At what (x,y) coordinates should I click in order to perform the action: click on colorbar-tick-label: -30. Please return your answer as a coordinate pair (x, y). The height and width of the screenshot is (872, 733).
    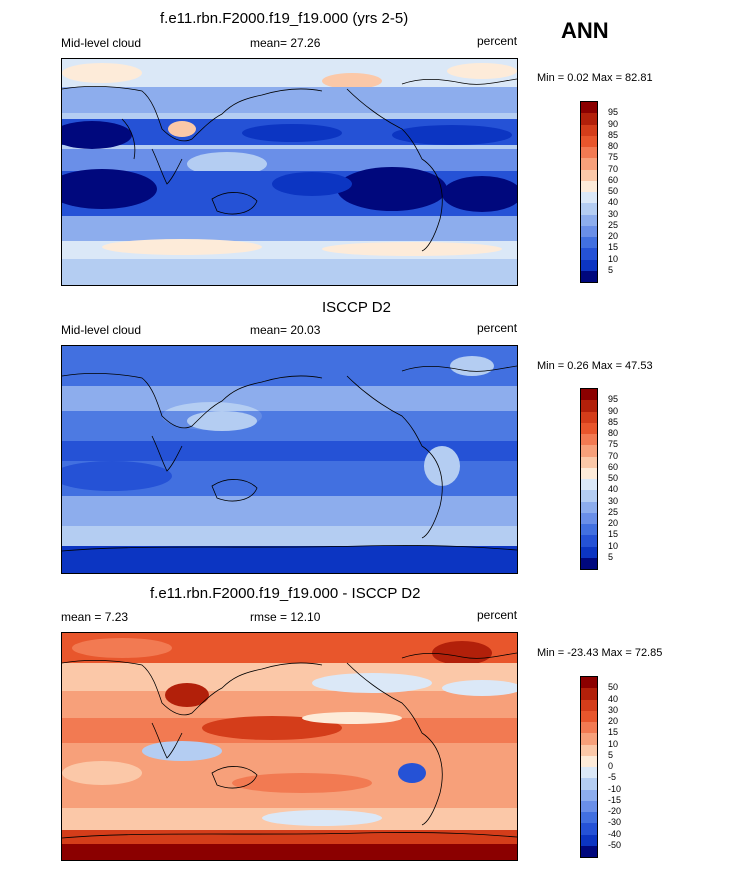
    Looking at the image, I should click on (615, 822).